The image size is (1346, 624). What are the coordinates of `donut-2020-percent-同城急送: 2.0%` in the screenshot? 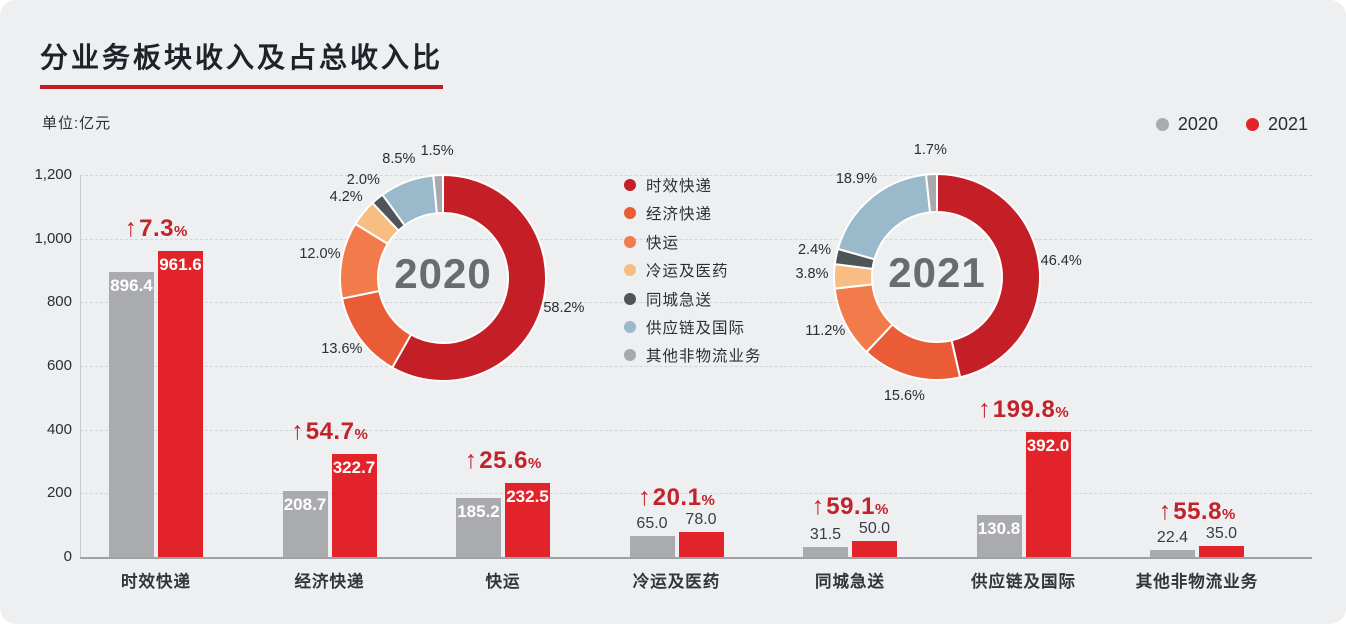 It's located at (363, 179).